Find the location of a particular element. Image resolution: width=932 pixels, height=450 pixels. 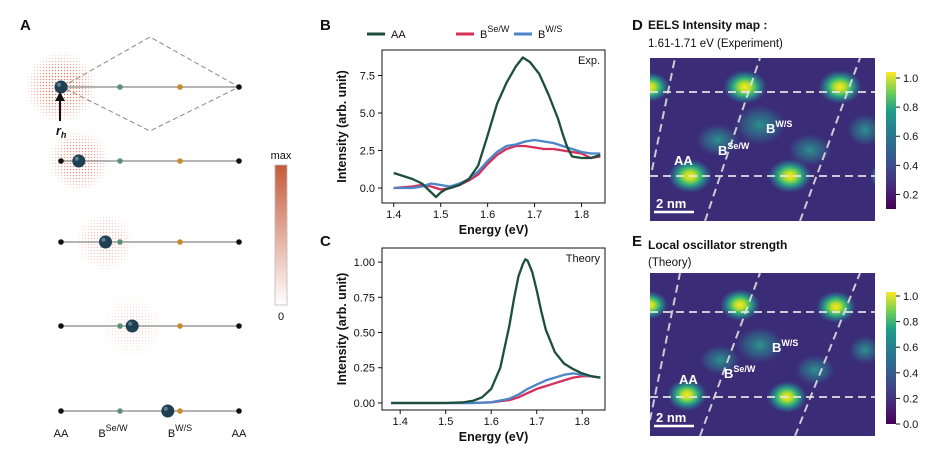

label-bws: BW/S is located at coordinates (180, 431).